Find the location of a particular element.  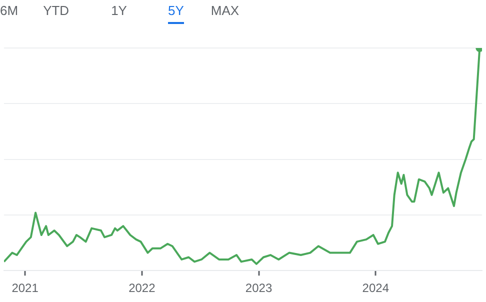

x-tick-label: 2023 is located at coordinates (258, 288).